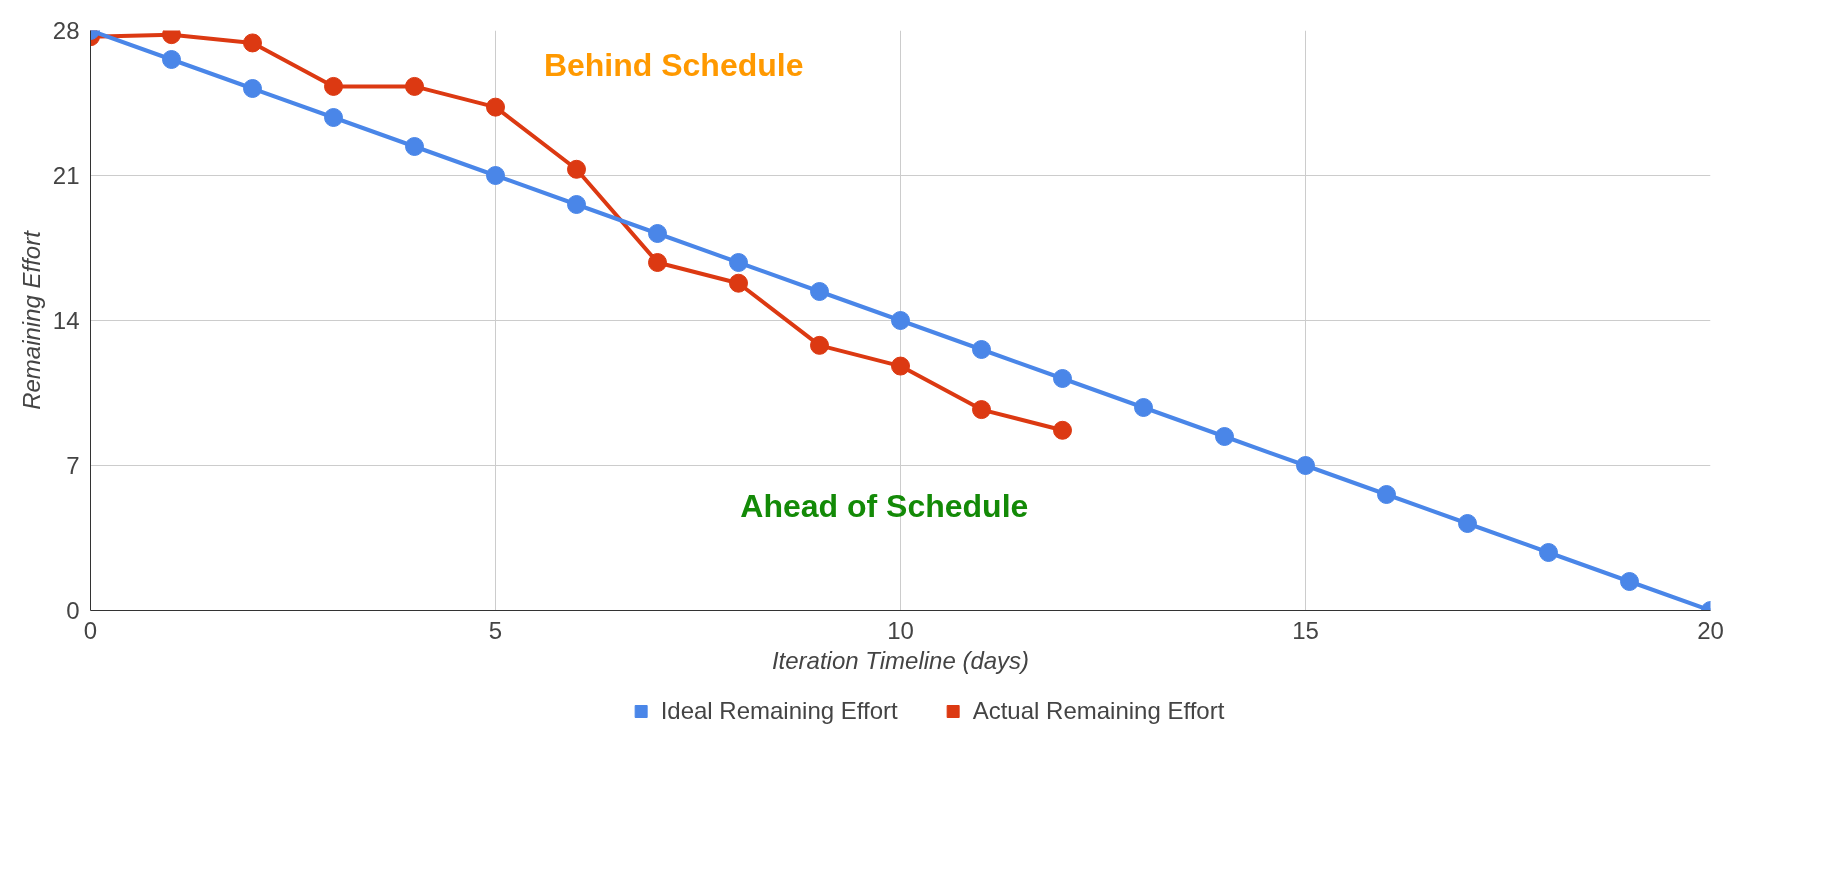 The width and height of the screenshot is (1823, 891). Describe the element at coordinates (90, 630) in the screenshot. I see `x-tick-label: 0` at that location.